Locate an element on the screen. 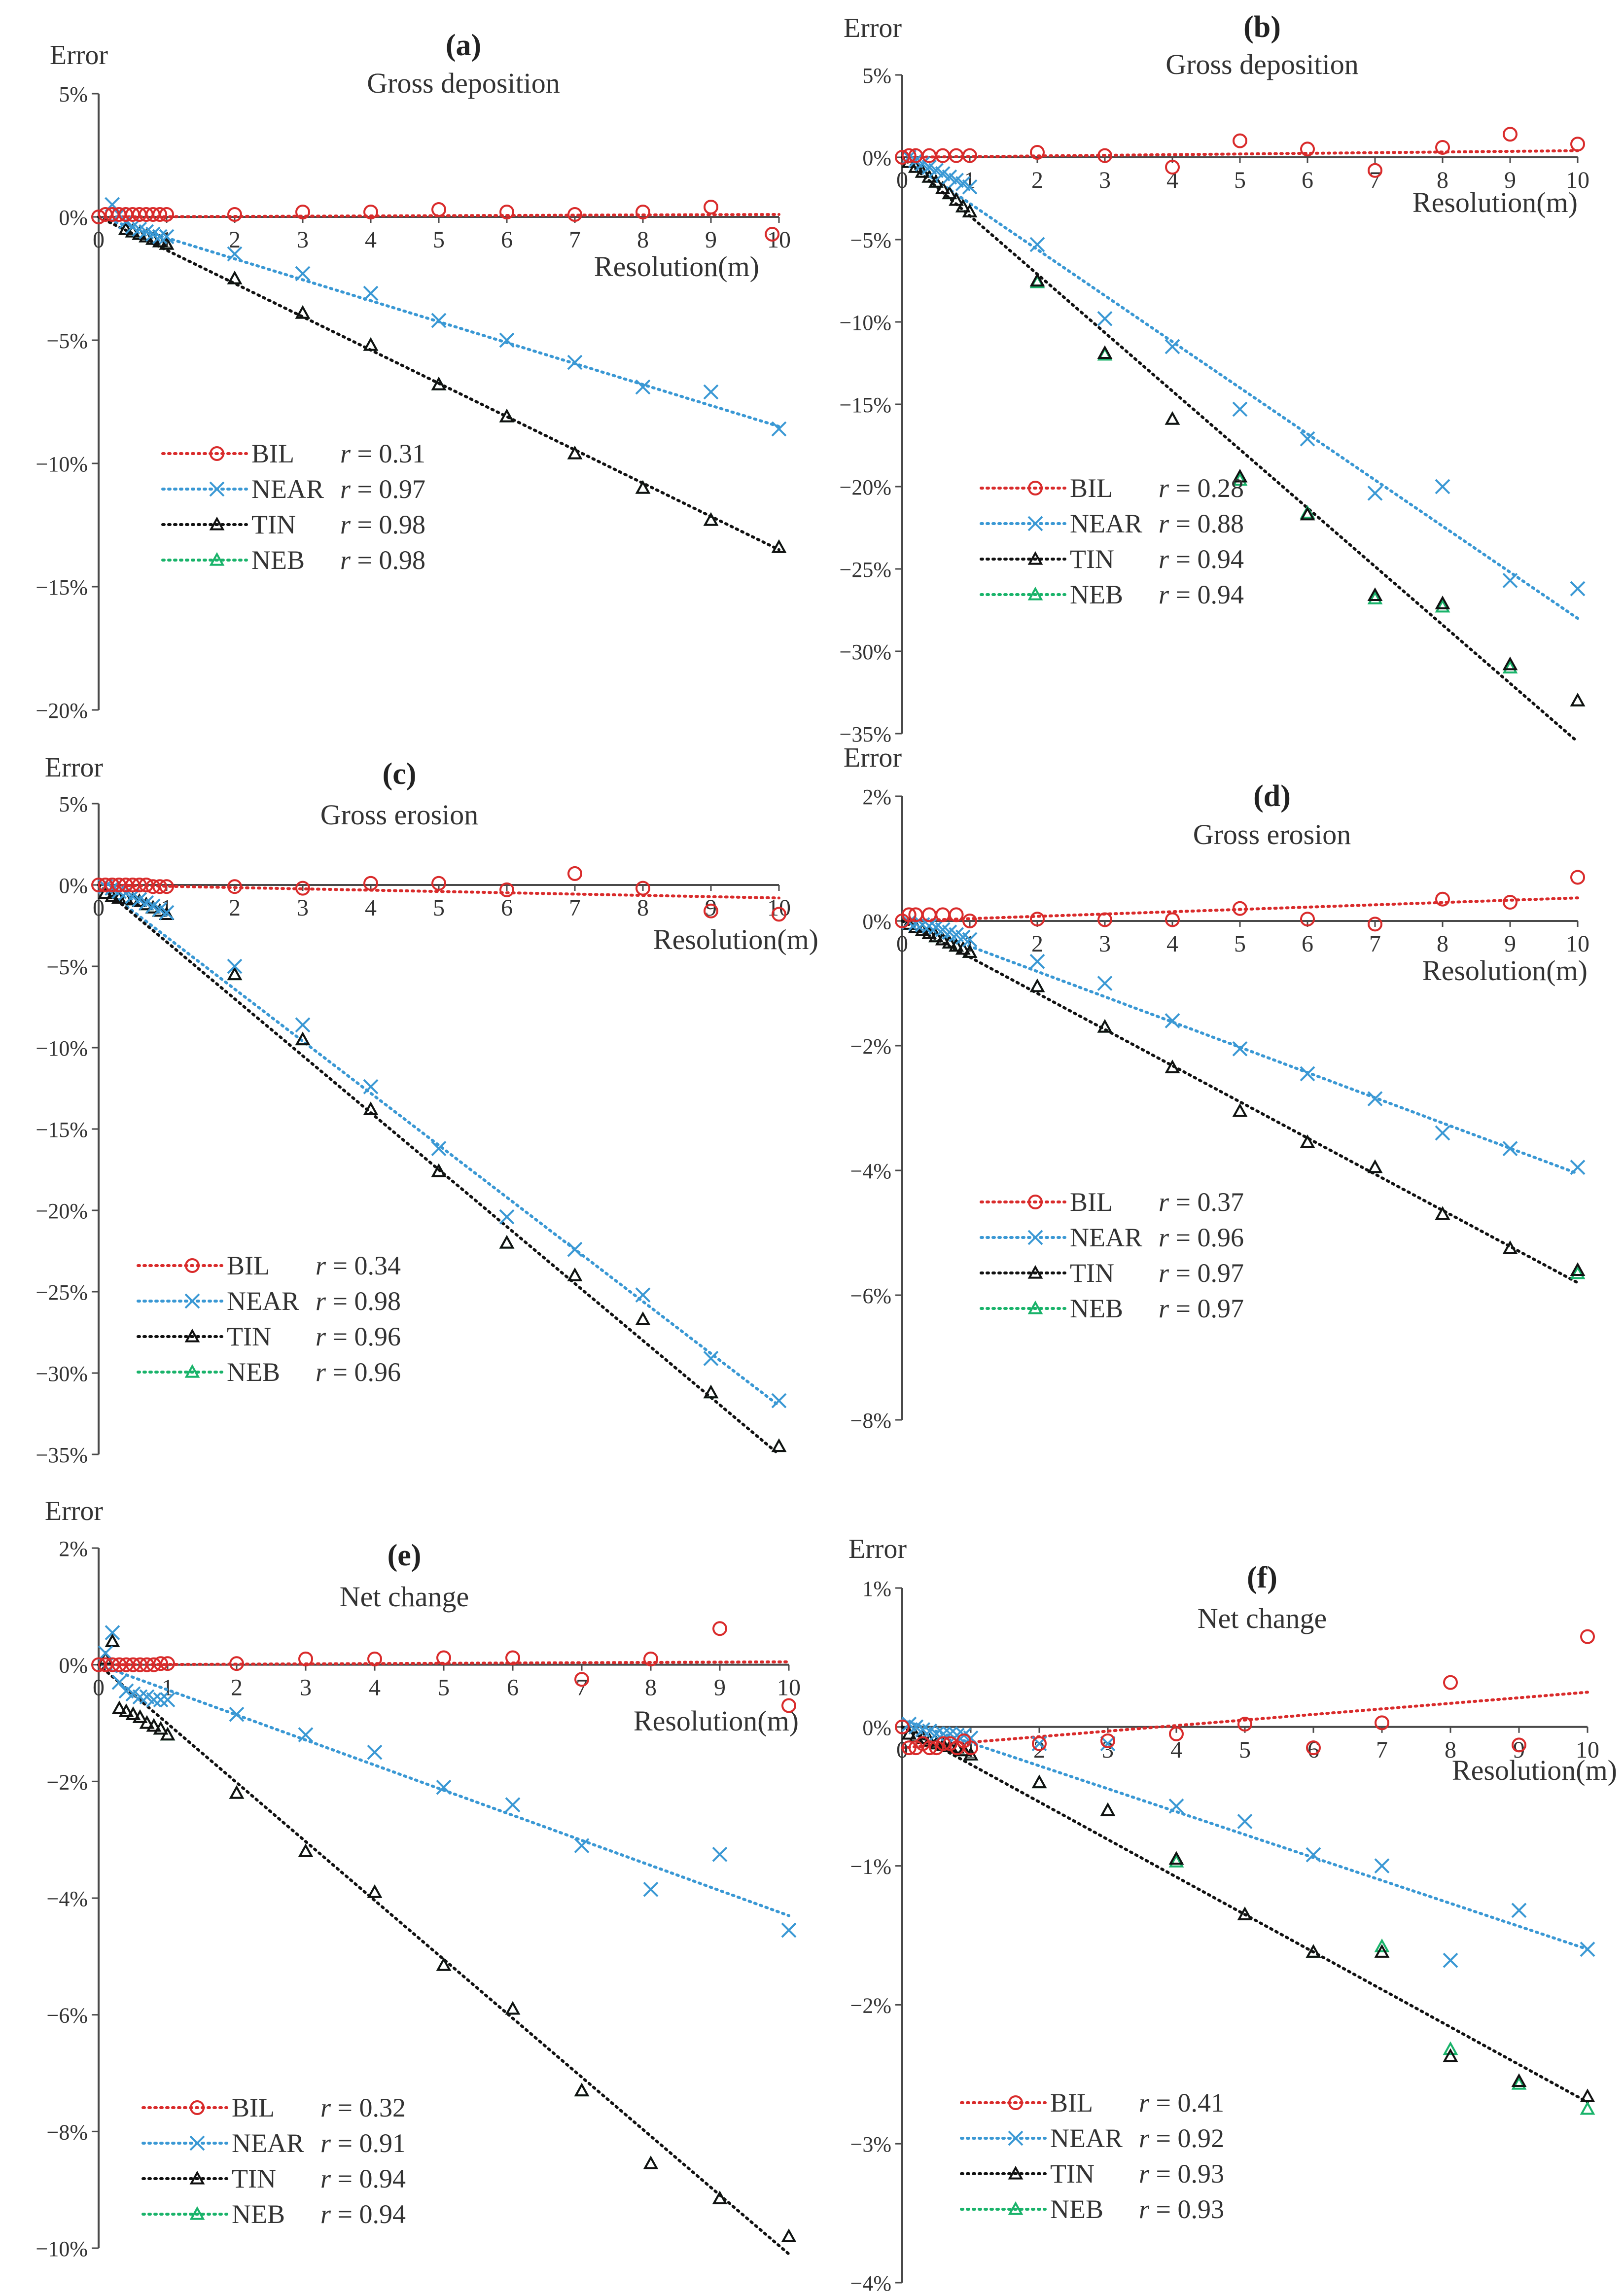 Image resolution: width=1624 pixels, height=2295 pixels. r-value: = 0.93 is located at coordinates (1186, 2174).